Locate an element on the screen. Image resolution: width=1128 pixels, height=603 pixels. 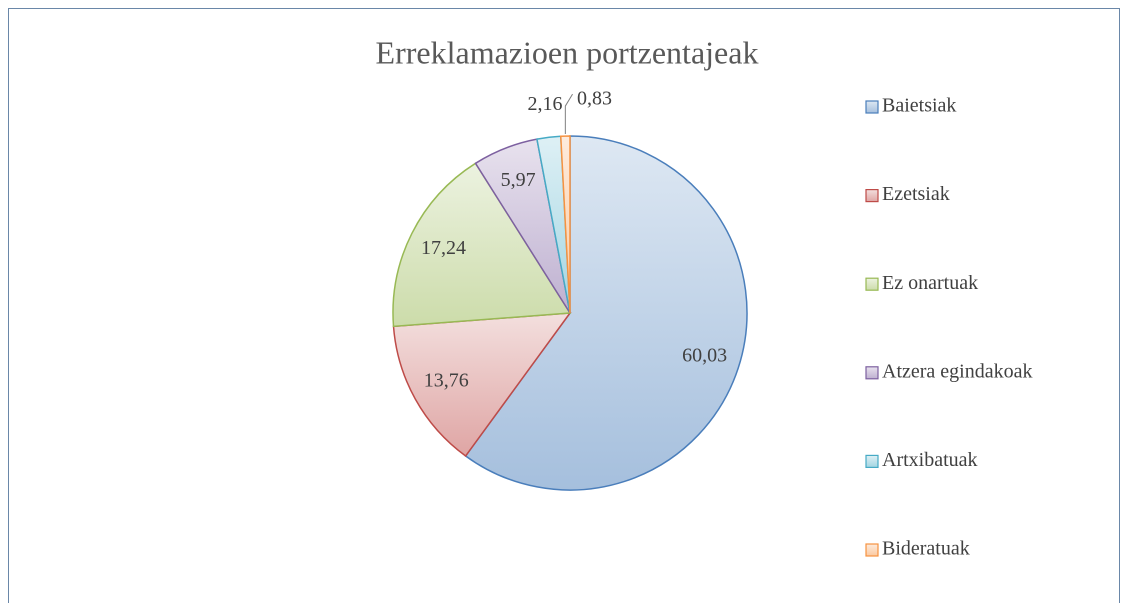
legend-label: Bideratuak is located at coordinates (926, 549).